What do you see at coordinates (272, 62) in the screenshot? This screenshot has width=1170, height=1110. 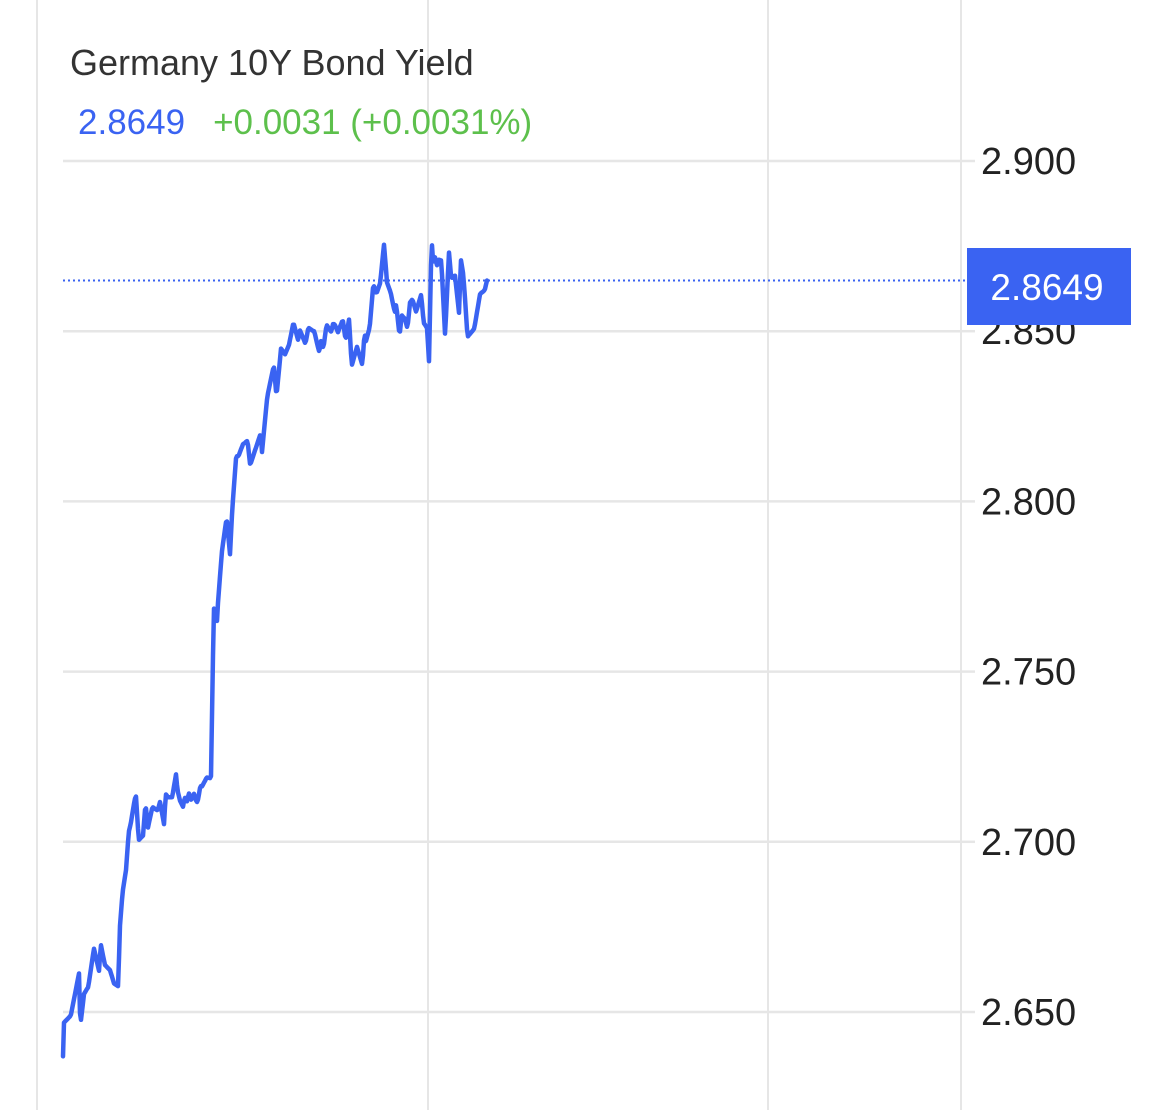 I see `chart-title: Germany 10Y Bond Yield` at bounding box center [272, 62].